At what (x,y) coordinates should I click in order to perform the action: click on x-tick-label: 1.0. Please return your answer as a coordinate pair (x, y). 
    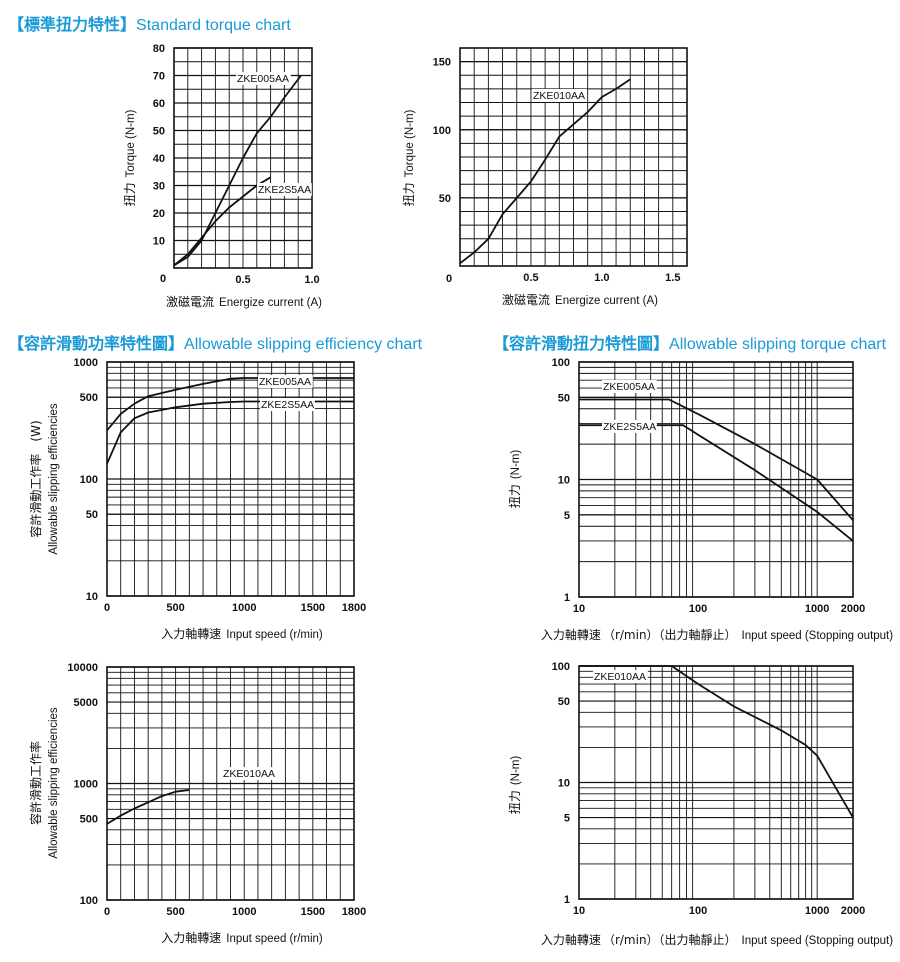
    Looking at the image, I should click on (601, 278).